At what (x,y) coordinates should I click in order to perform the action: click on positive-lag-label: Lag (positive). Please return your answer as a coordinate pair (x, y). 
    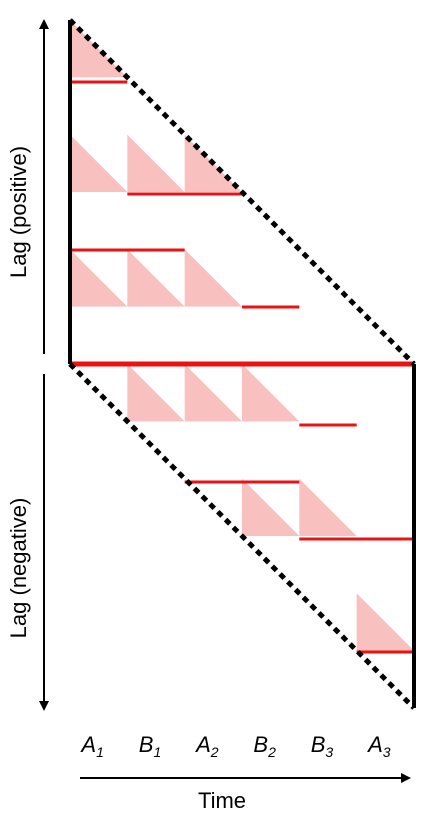
    Looking at the image, I should click on (18, 212).